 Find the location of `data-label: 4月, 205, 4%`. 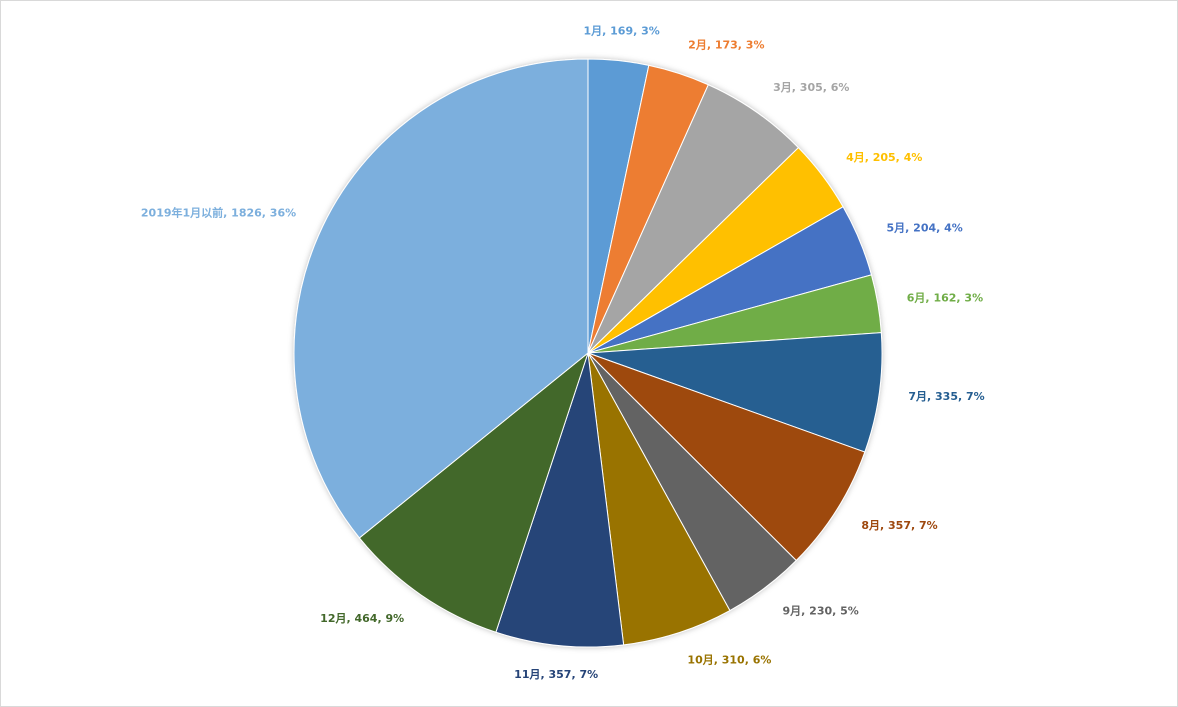

data-label: 4月, 205, 4% is located at coordinates (884, 157).